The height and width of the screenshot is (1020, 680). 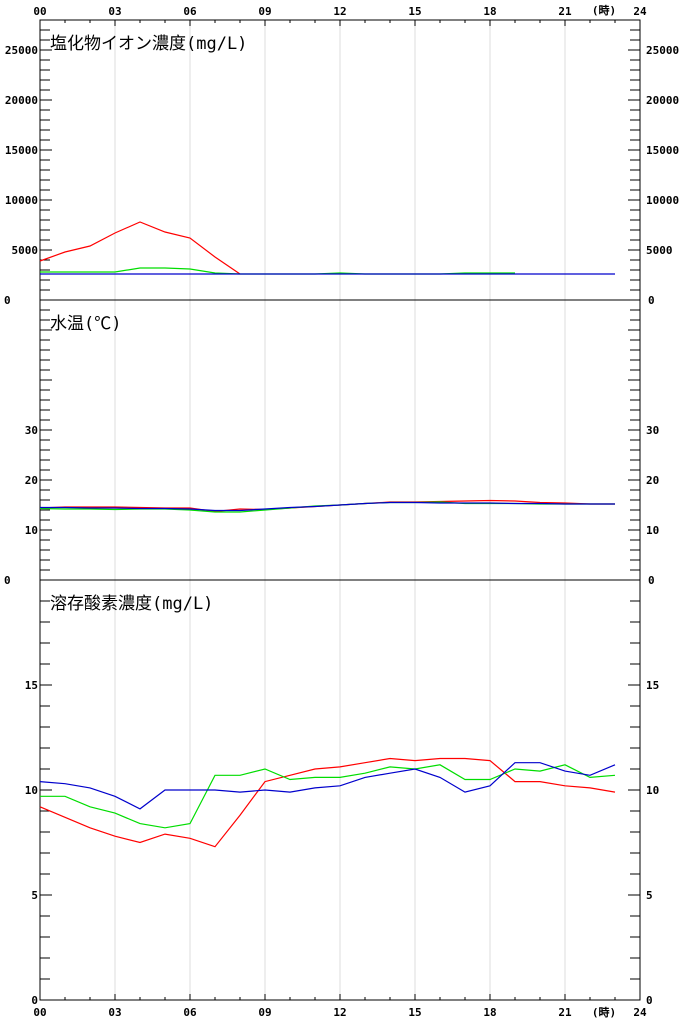 What do you see at coordinates (640, 1012) in the screenshot?
I see `x-tick-label-bottom: 24` at bounding box center [640, 1012].